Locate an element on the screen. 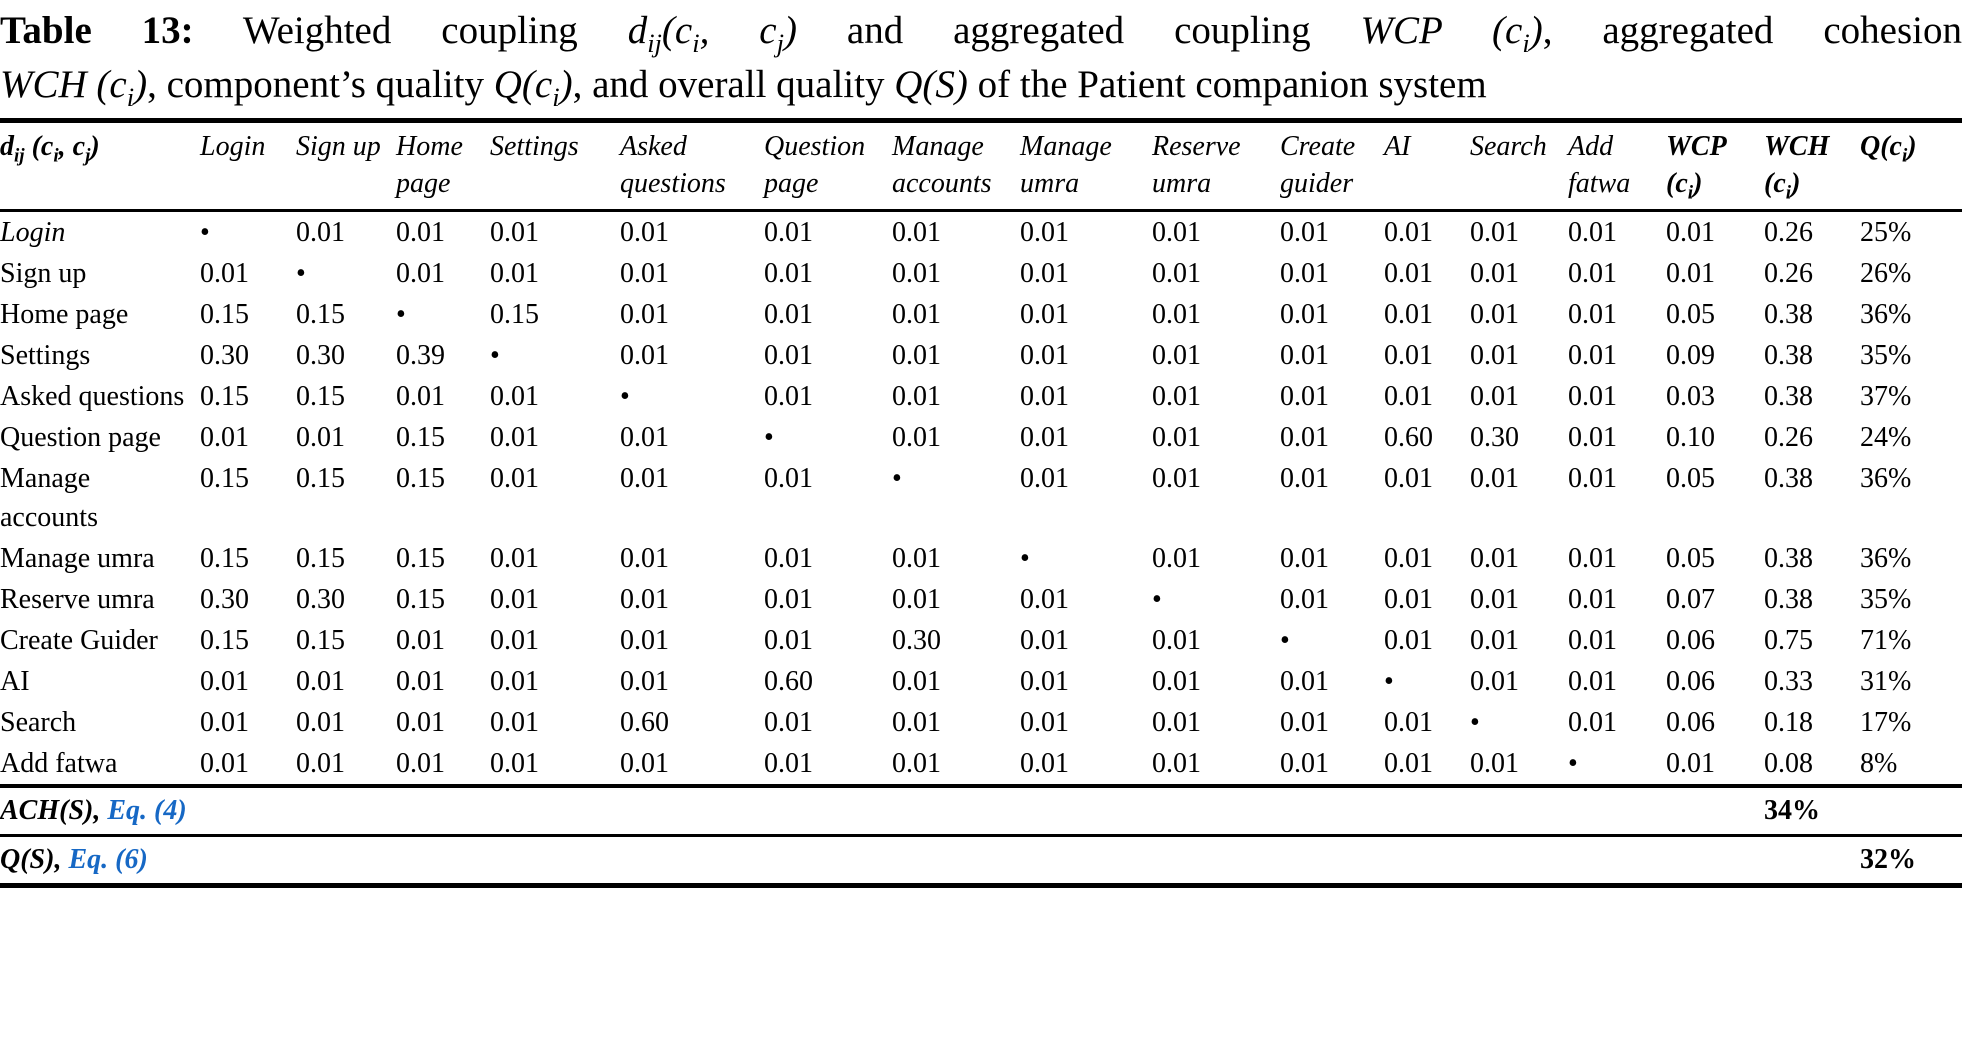 This screenshot has width=1962, height=1062. q-cell: 35% is located at coordinates (1886, 599).